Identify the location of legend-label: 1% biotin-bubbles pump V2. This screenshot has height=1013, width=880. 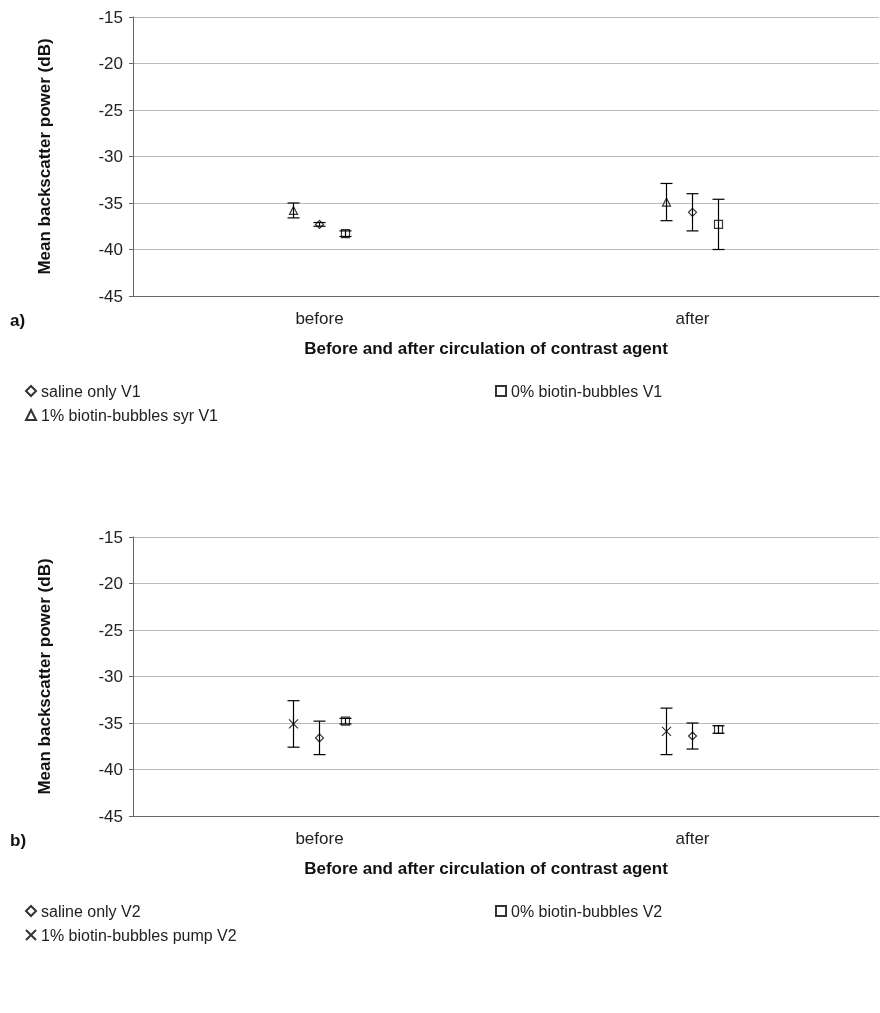
(139, 935).